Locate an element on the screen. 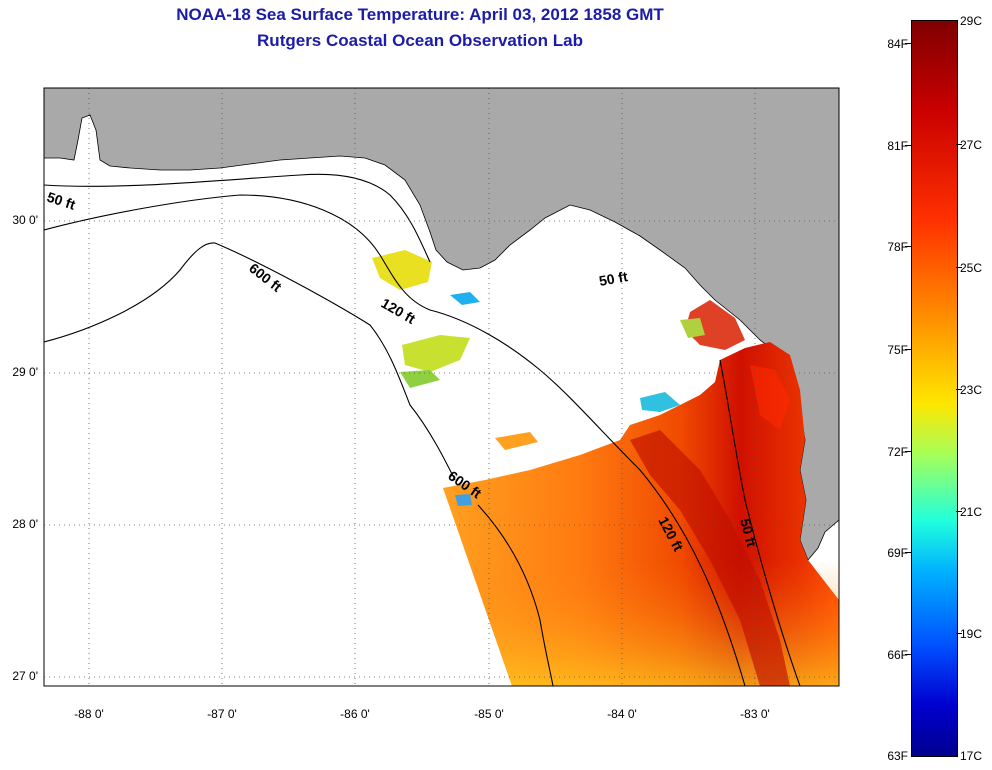 This screenshot has height=770, width=992. colorbar-c-label: 23C is located at coordinates (971, 390).